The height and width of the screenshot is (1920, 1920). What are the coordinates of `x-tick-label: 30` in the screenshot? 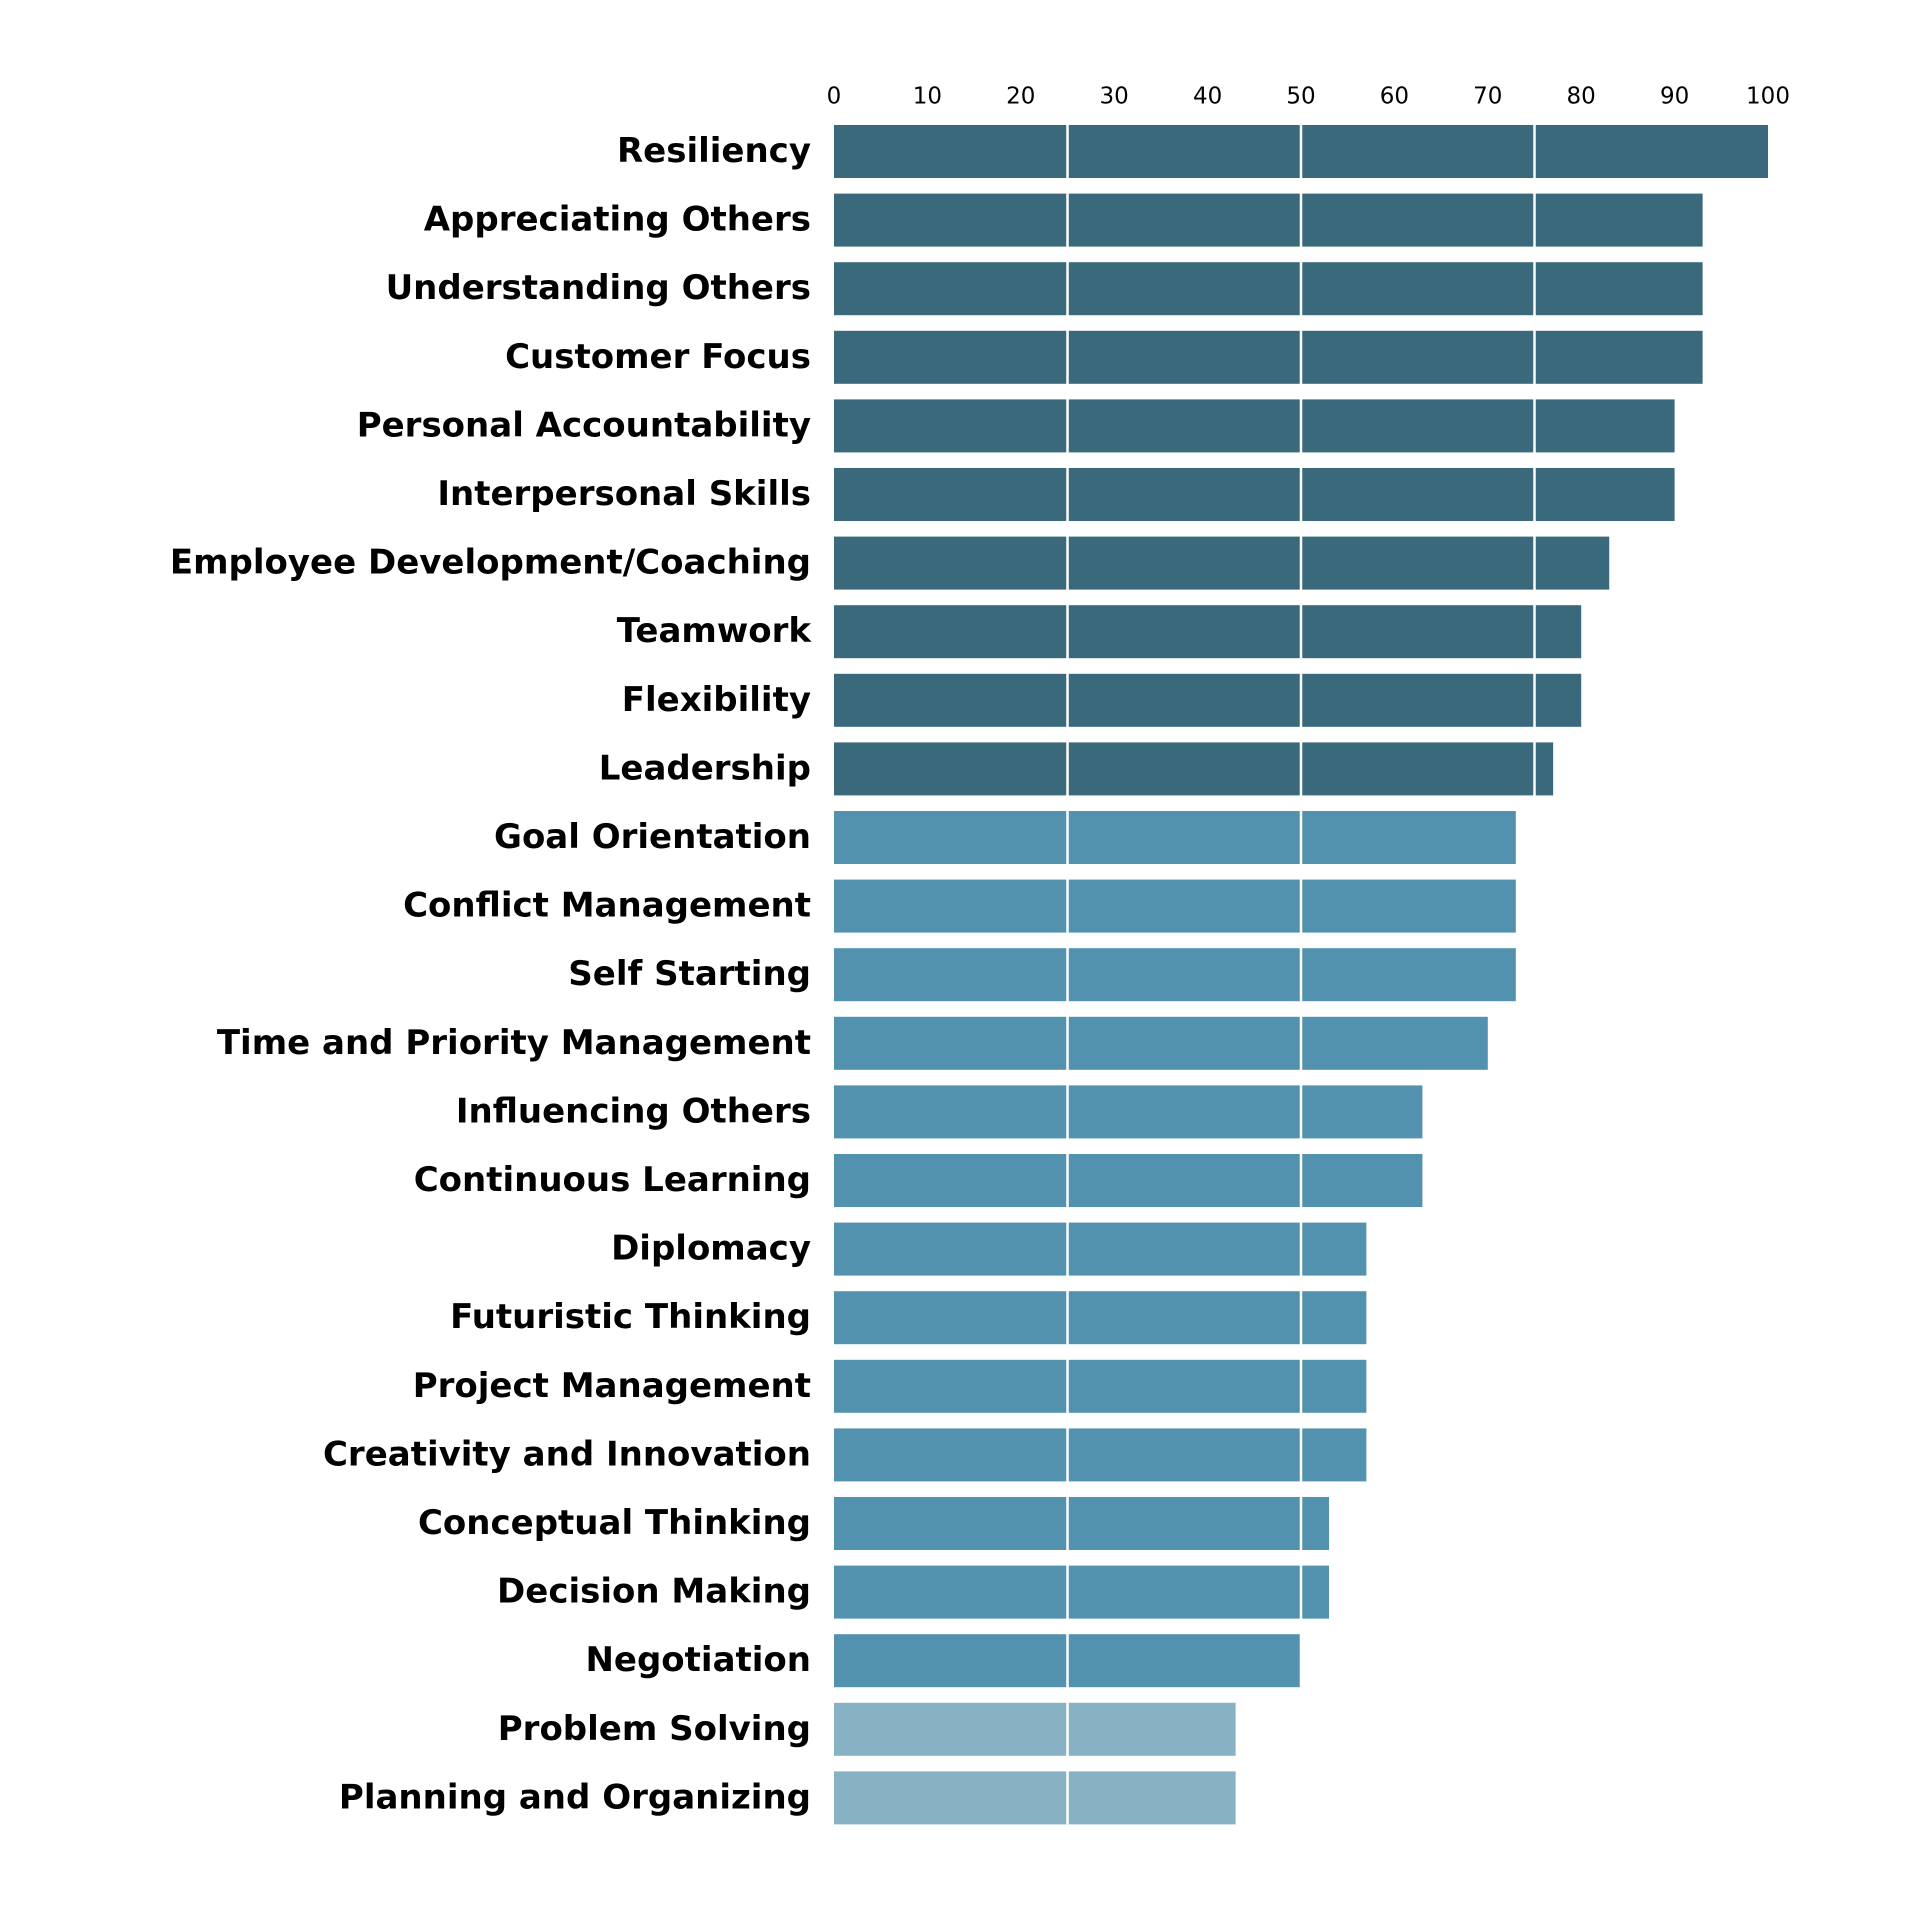 It's located at (1114, 97).